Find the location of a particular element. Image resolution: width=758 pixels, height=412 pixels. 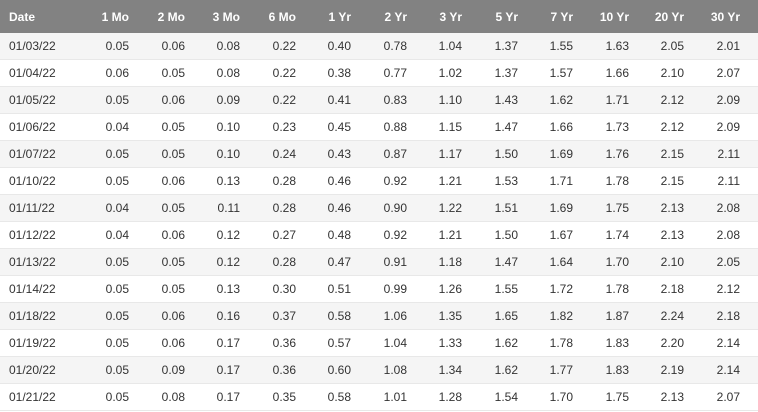

rate-cell: 0.23 is located at coordinates (268, 127).